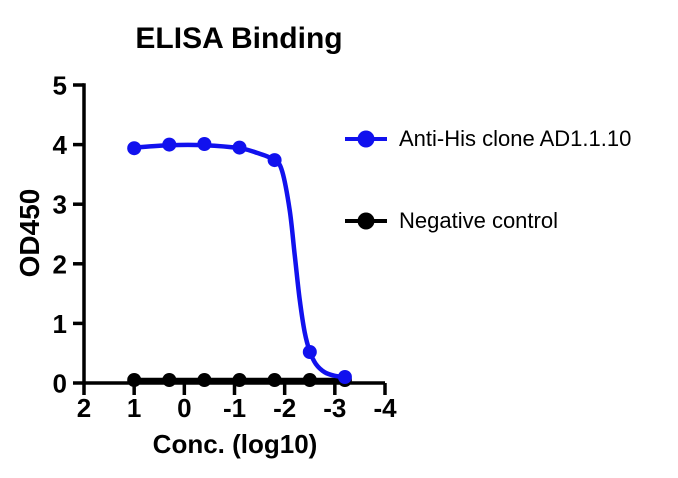 The height and width of the screenshot is (478, 678). I want to click on chart-title: ELISA Binding, so click(239, 38).